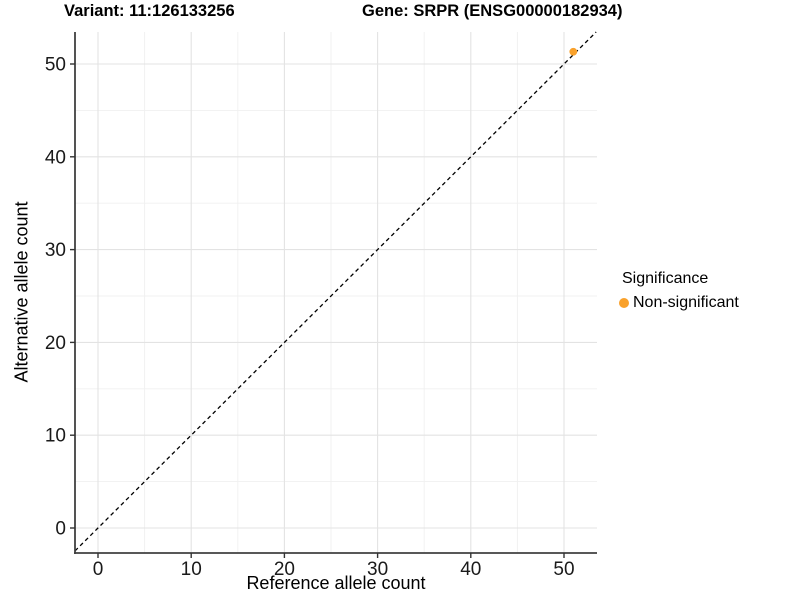 The width and height of the screenshot is (800, 600). What do you see at coordinates (191, 569) in the screenshot?
I see `x-tick-label: 10` at bounding box center [191, 569].